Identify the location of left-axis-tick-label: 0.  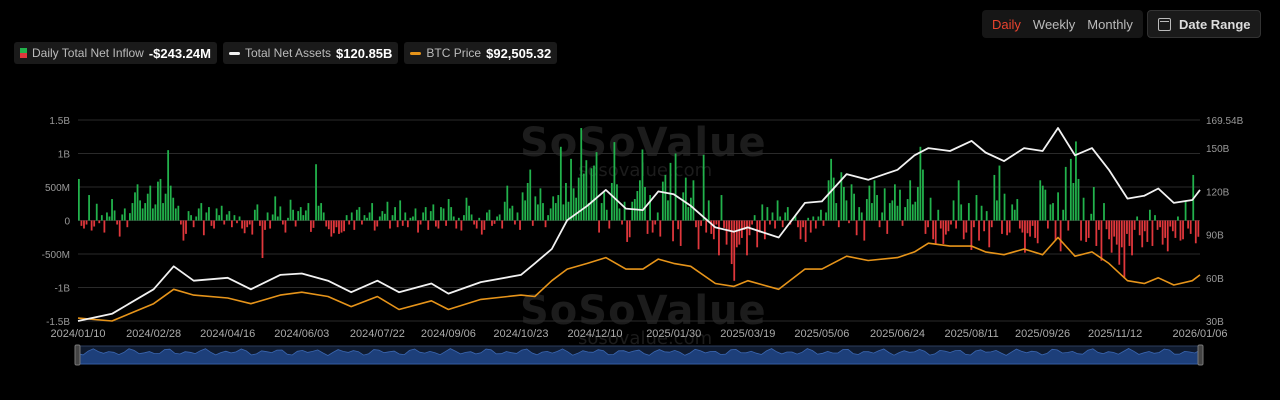
(67, 222).